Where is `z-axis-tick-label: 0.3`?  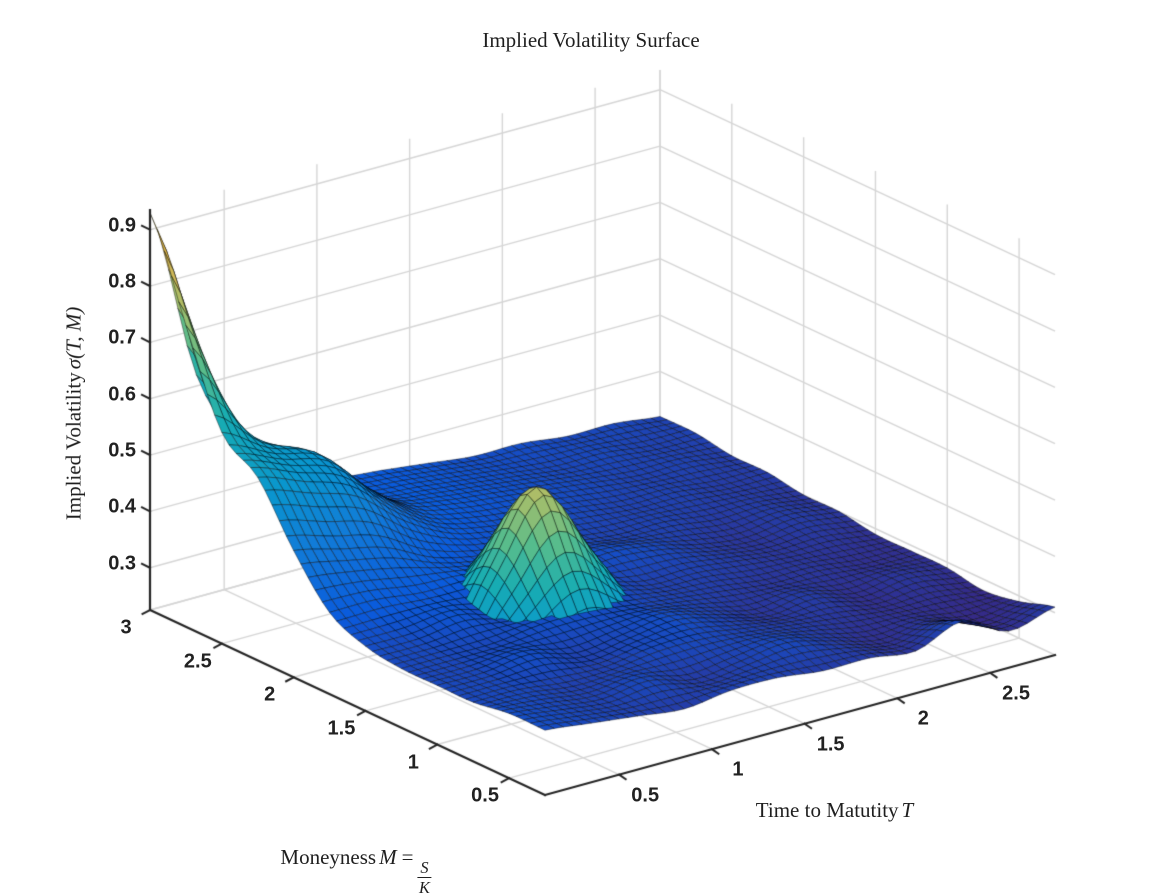 z-axis-tick-label: 0.3 is located at coordinates (122, 563).